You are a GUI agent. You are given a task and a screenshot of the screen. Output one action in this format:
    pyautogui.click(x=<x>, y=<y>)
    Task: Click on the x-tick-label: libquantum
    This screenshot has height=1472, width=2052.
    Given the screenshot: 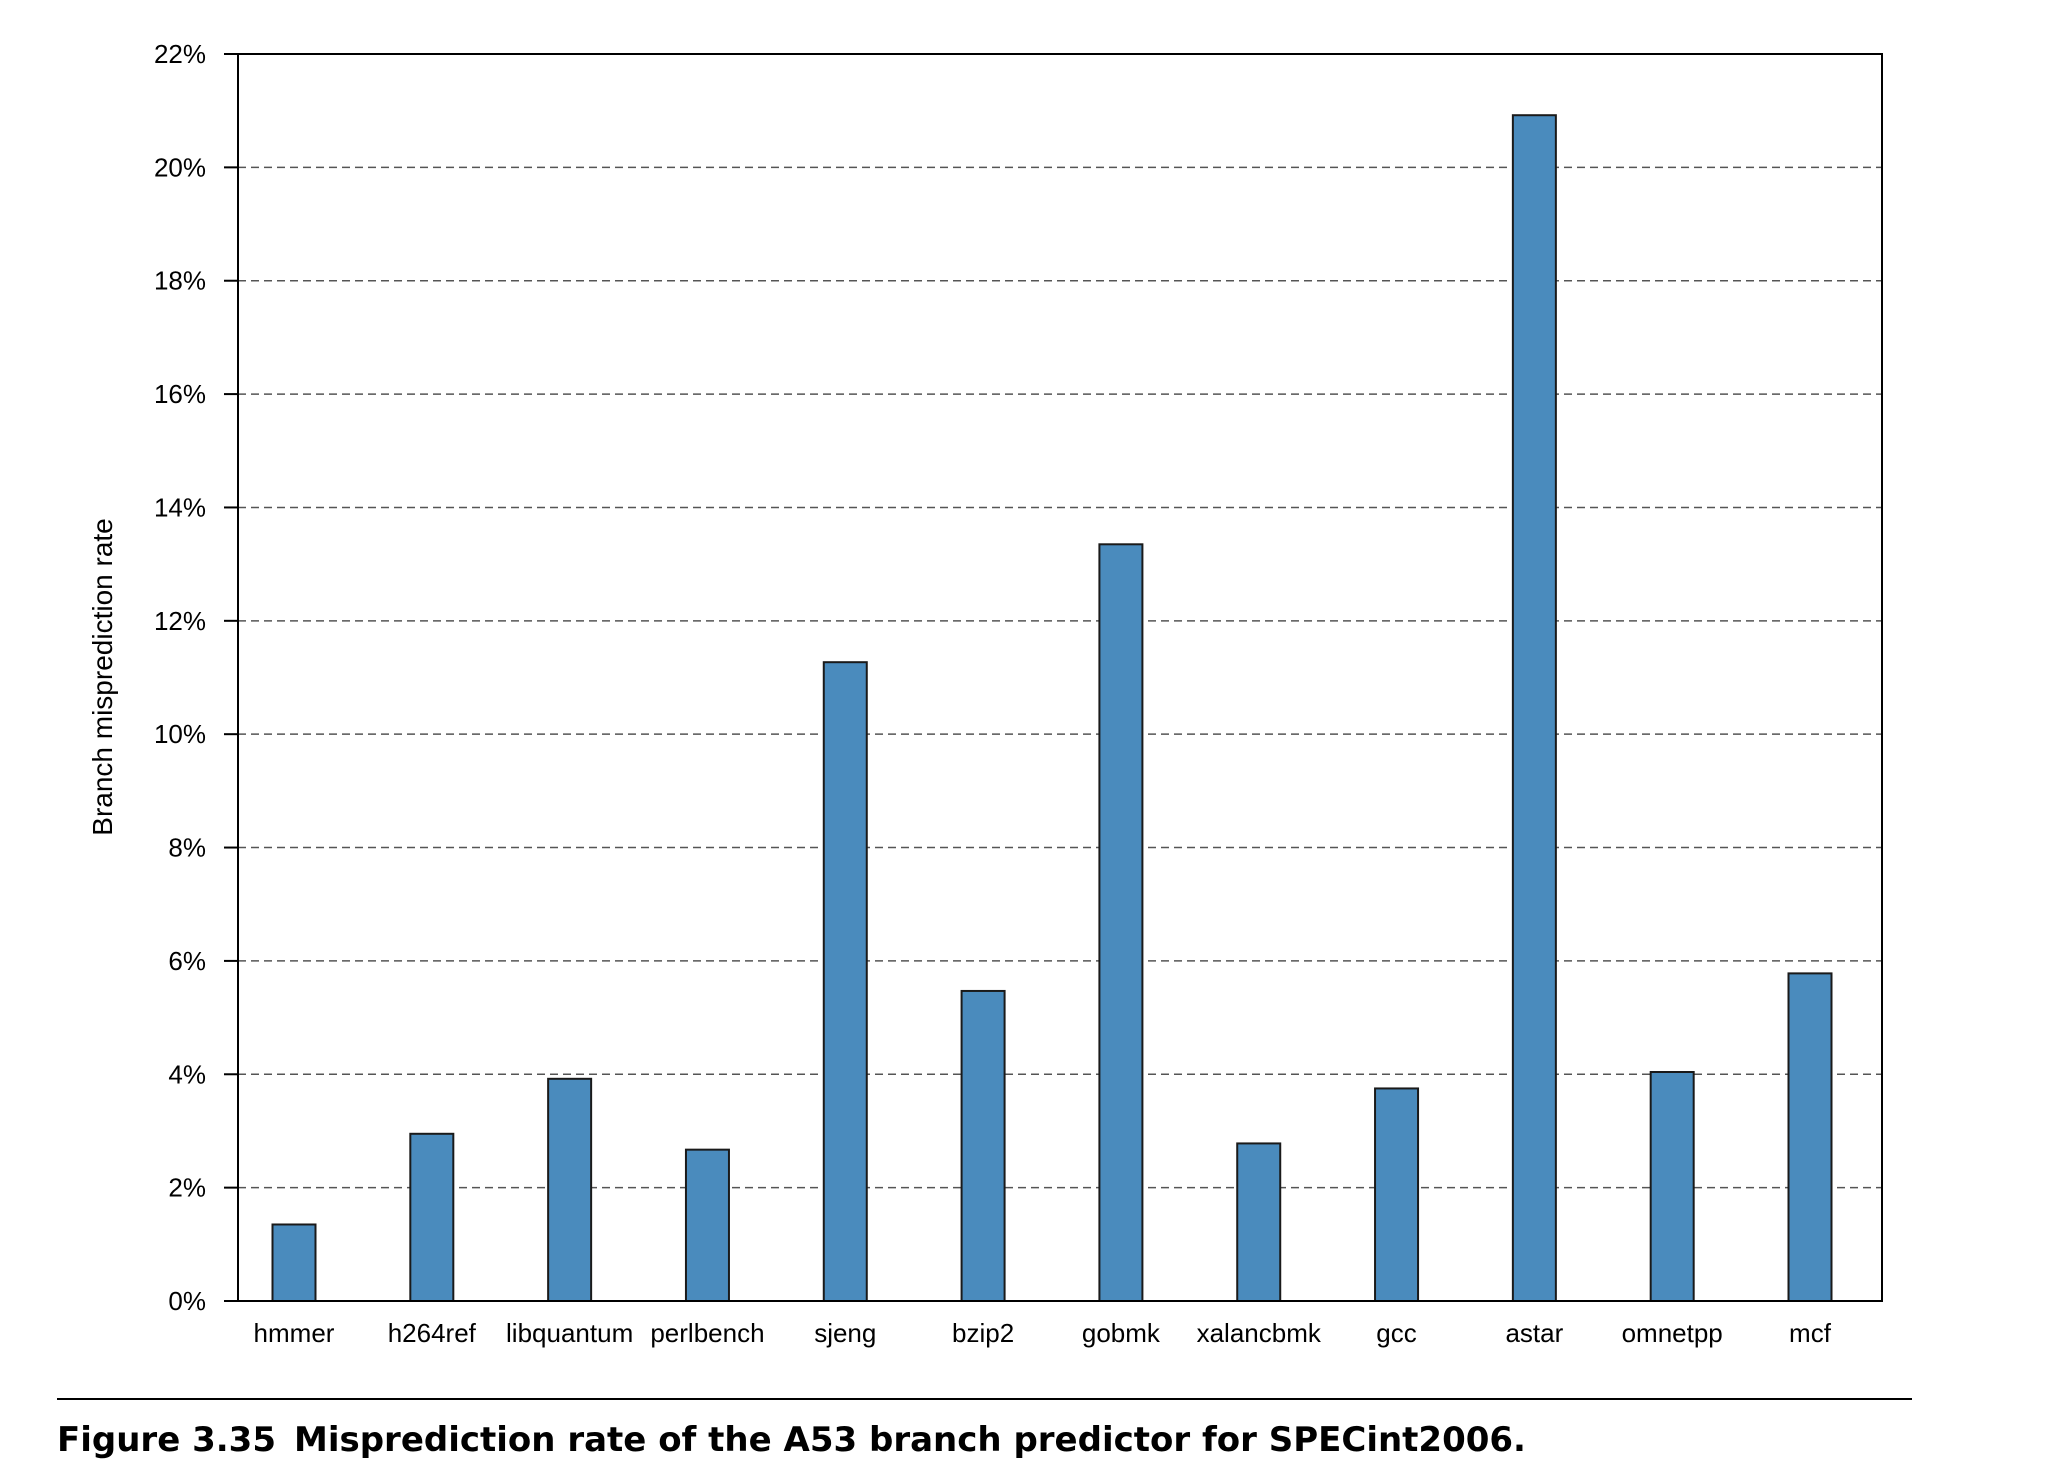 What is the action you would take?
    pyautogui.click(x=569, y=1333)
    